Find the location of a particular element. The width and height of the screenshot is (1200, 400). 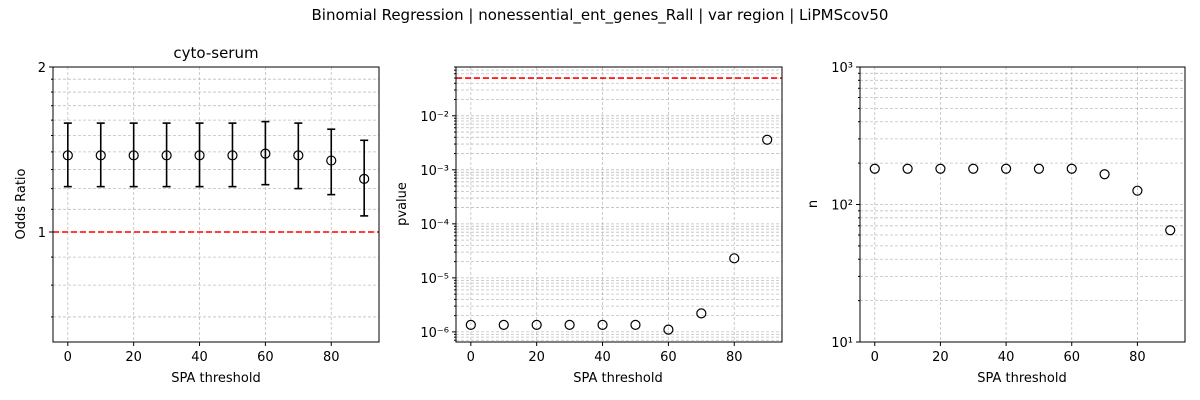

pvalue-xtick-label: 80 is located at coordinates (734, 357).